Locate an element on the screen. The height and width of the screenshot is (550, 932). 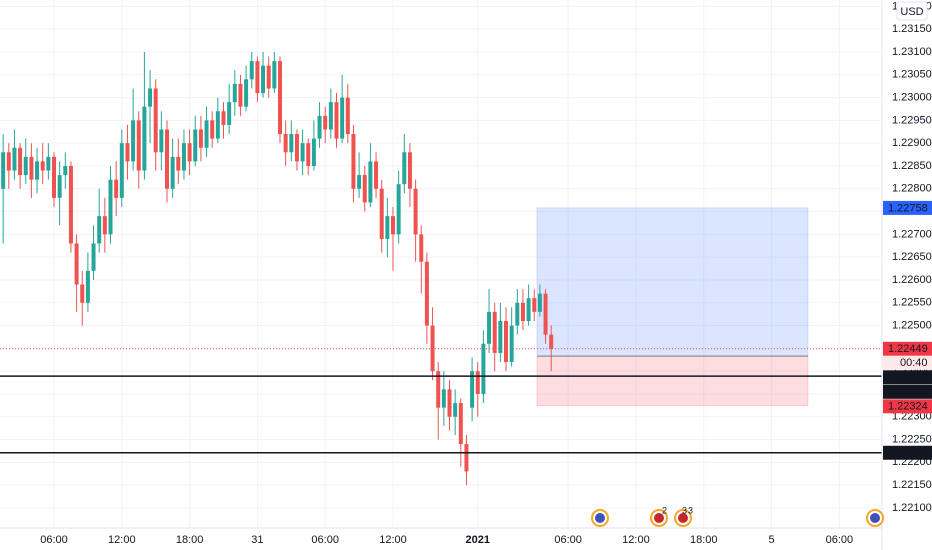
y-tick-label: 1.22150 is located at coordinates (912, 485).